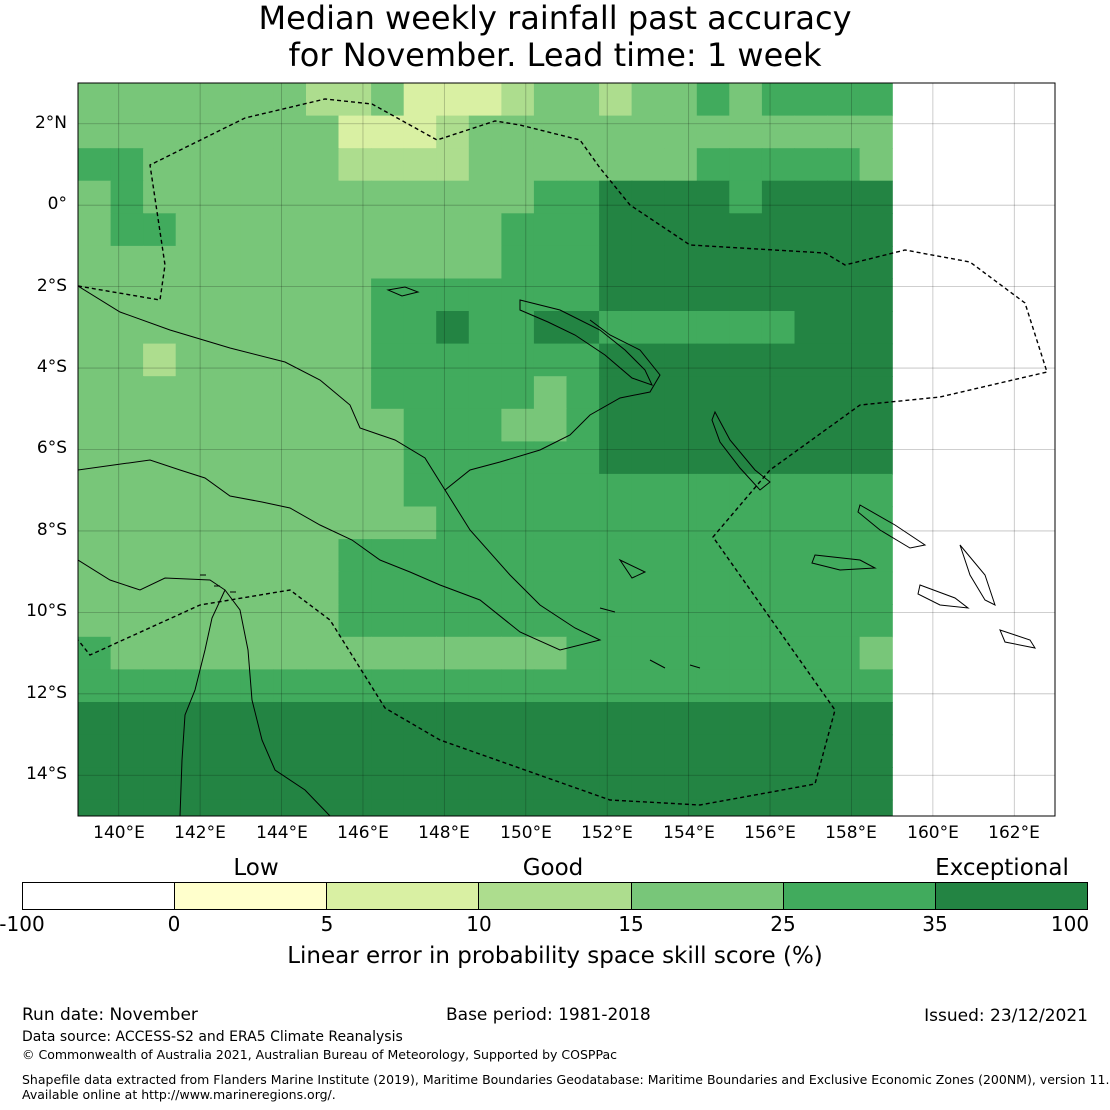 The height and width of the screenshot is (1110, 1110). Describe the element at coordinates (46, 611) in the screenshot. I see `lat-tick: 10°S` at that location.